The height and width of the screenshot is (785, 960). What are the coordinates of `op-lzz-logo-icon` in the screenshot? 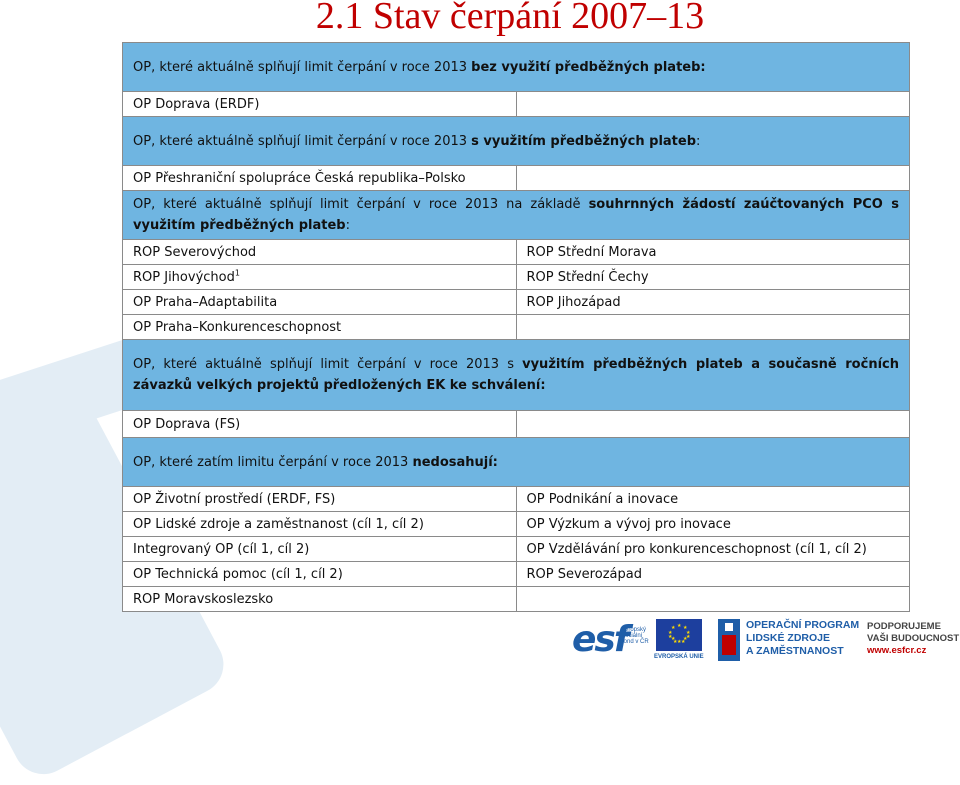 It's located at (729, 640).